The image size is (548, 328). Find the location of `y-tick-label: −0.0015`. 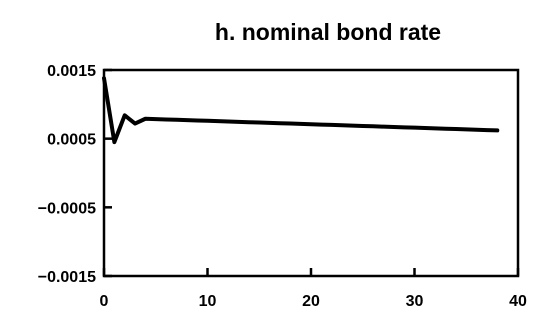

y-tick-label: −0.0015 is located at coordinates (67, 277).